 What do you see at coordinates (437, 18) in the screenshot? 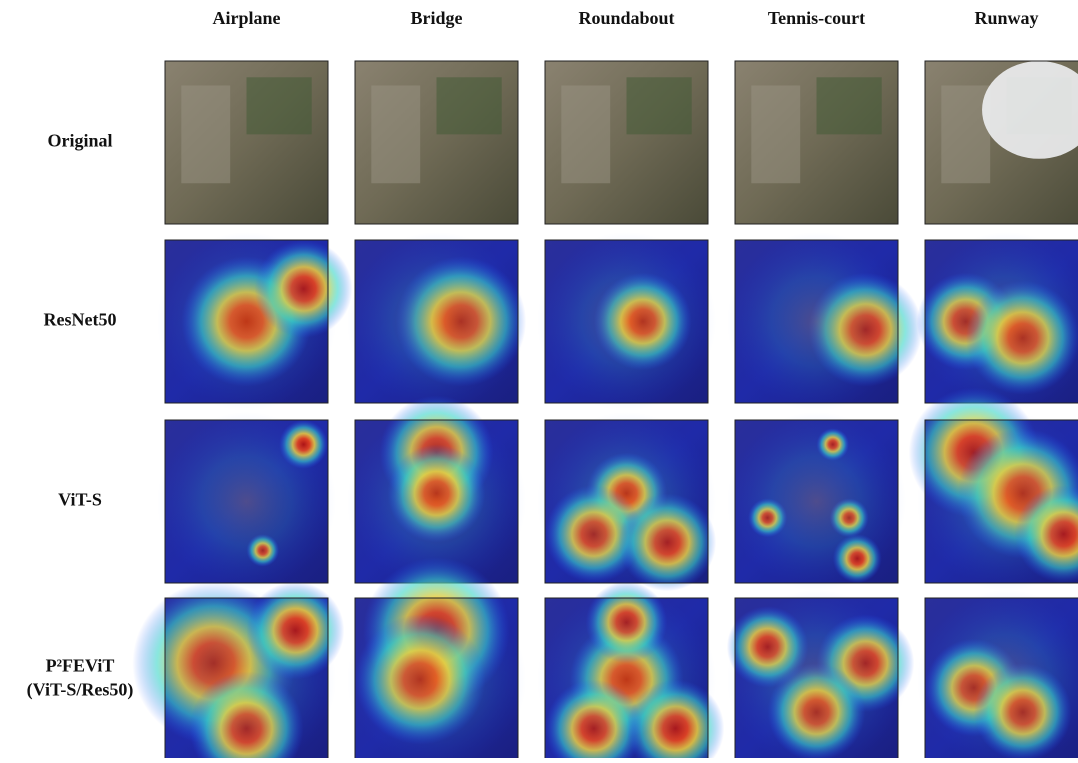
I see `column-header: Bridge` at bounding box center [437, 18].